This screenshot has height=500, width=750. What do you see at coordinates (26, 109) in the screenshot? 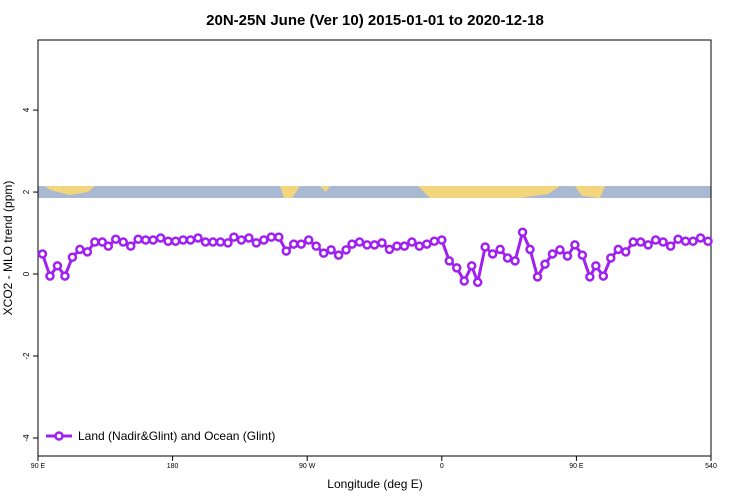
I see `y-tick-label: 4` at bounding box center [26, 109].